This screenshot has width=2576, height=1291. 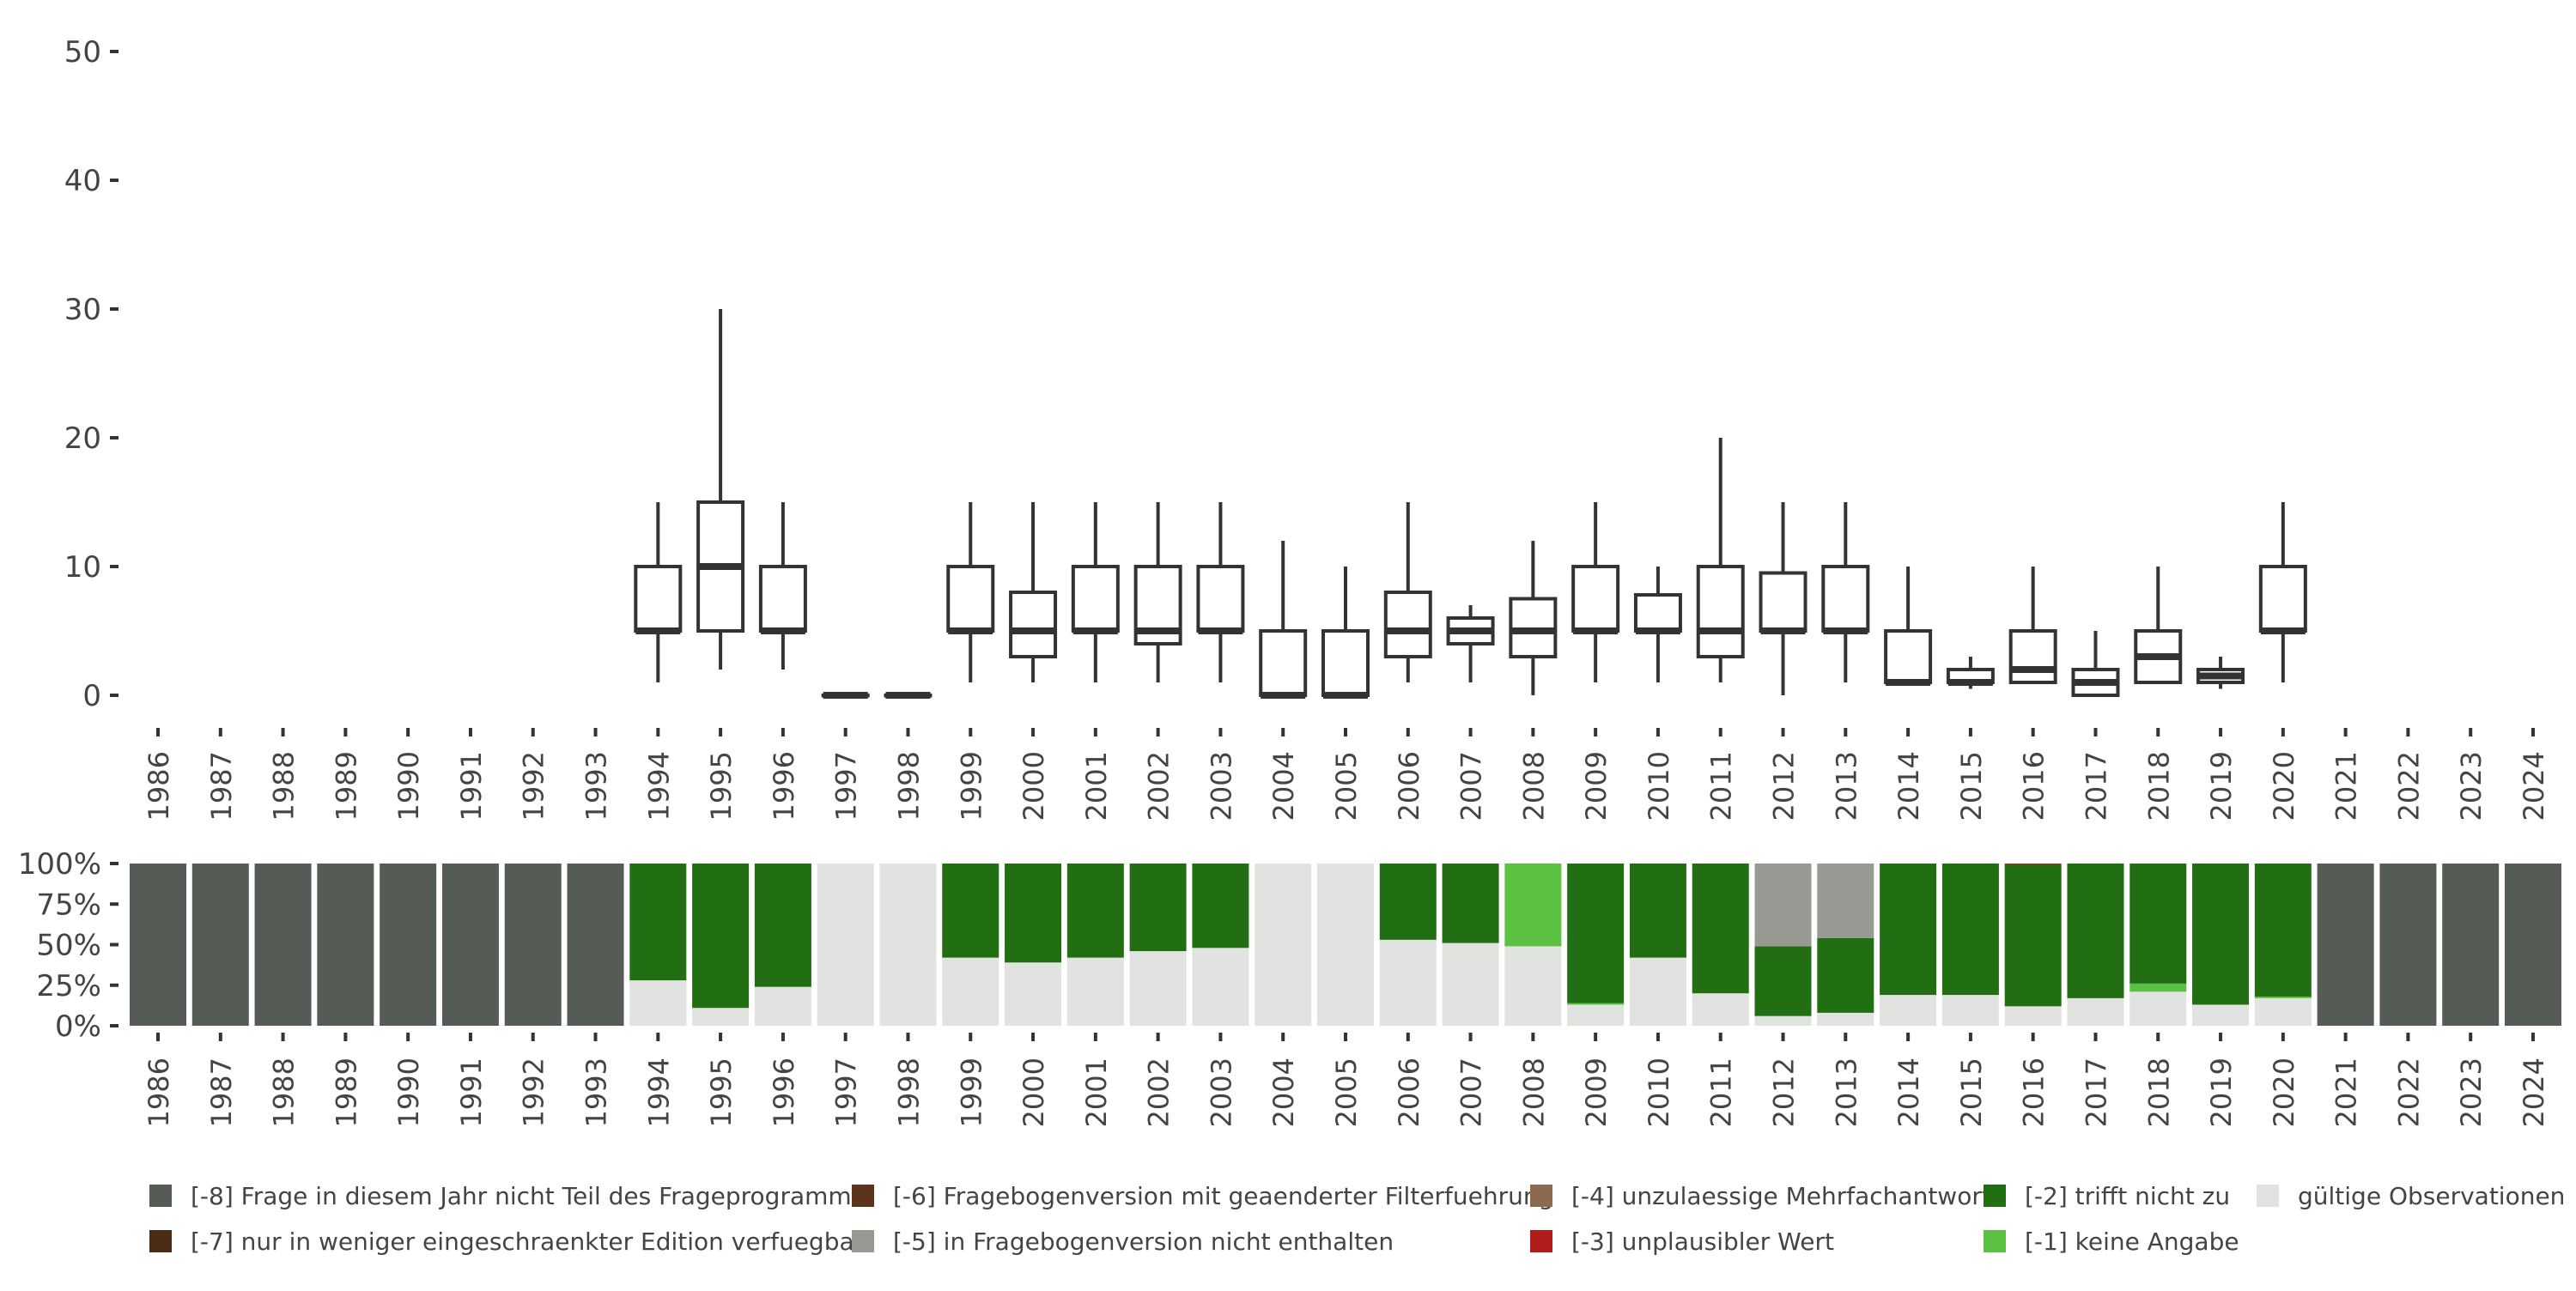 What do you see at coordinates (158, 945) in the screenshot?
I see `bar-segment-1986-m8` at bounding box center [158, 945].